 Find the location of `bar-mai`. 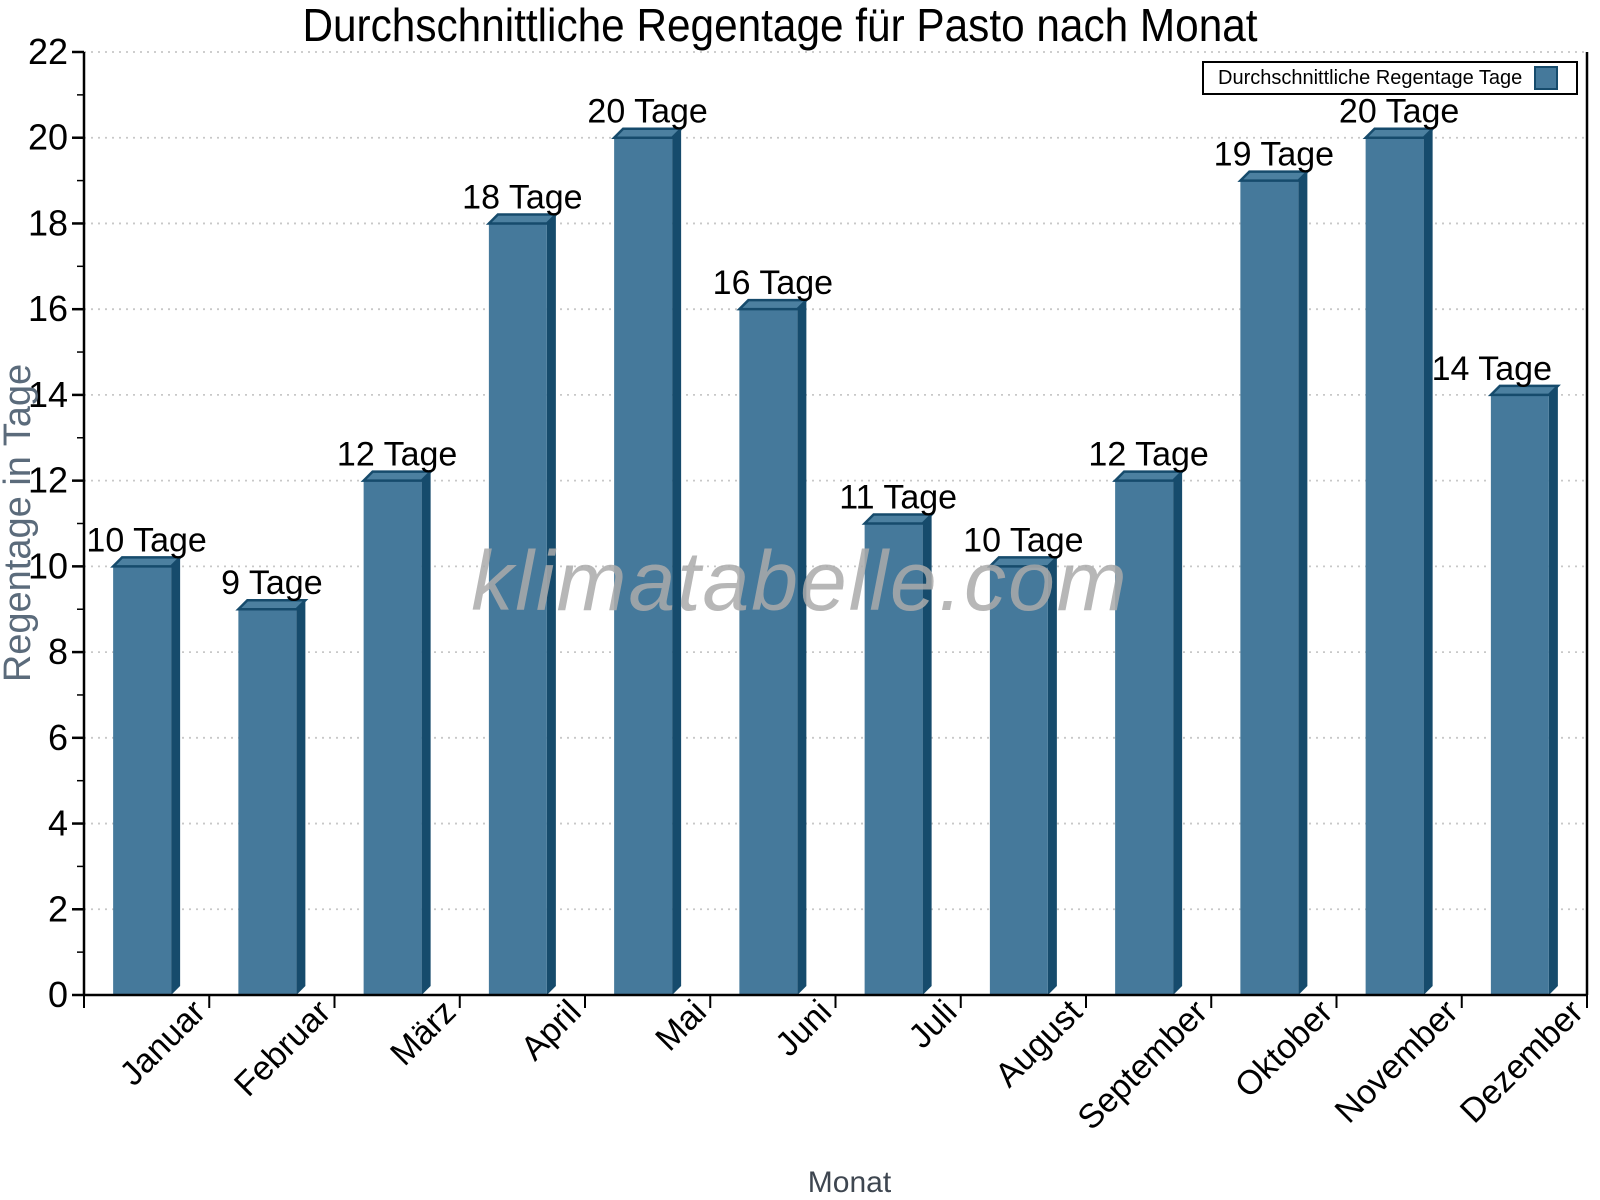

bar-mai is located at coordinates (648, 561).